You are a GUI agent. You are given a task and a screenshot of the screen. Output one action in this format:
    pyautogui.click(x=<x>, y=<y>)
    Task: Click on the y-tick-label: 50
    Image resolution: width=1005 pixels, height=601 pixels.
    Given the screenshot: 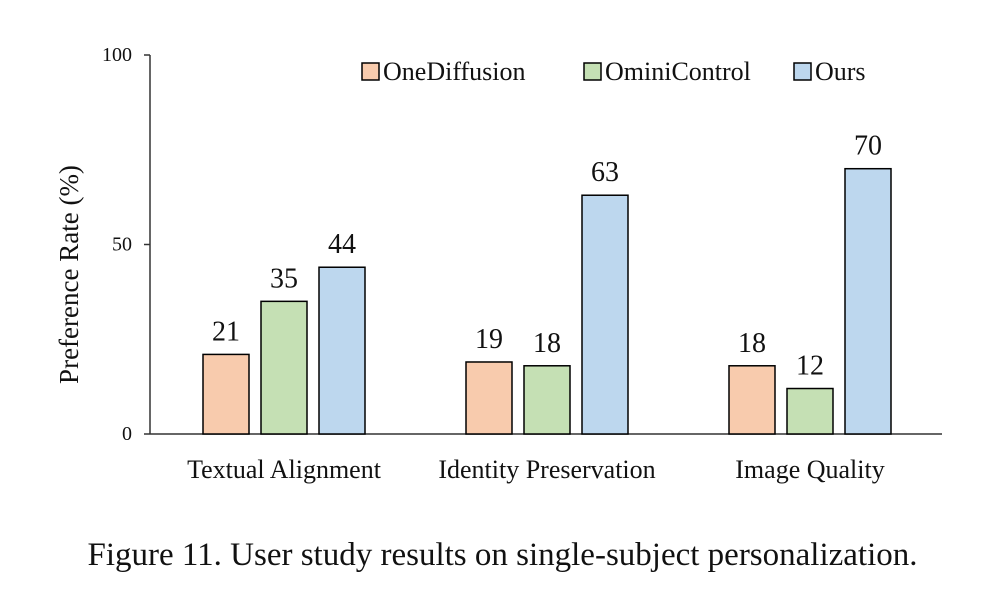 What is the action you would take?
    pyautogui.click(x=122, y=245)
    